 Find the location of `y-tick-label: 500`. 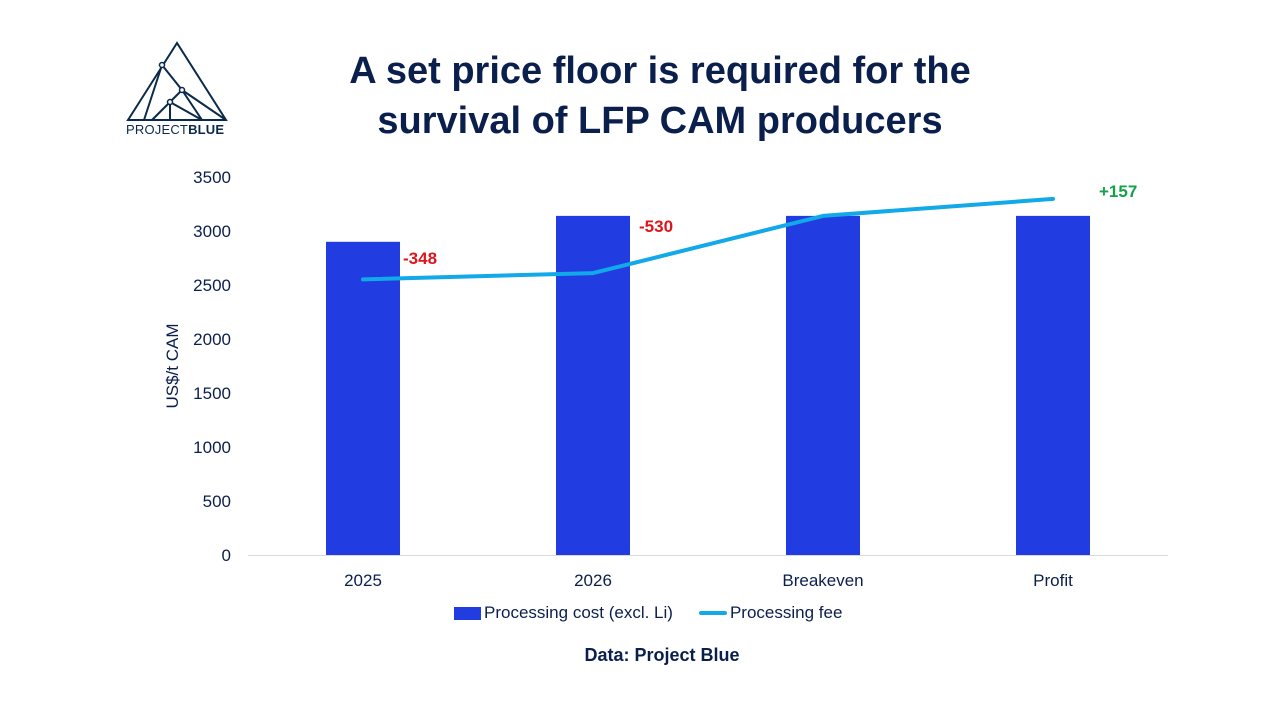

y-tick-label: 500 is located at coordinates (217, 501).